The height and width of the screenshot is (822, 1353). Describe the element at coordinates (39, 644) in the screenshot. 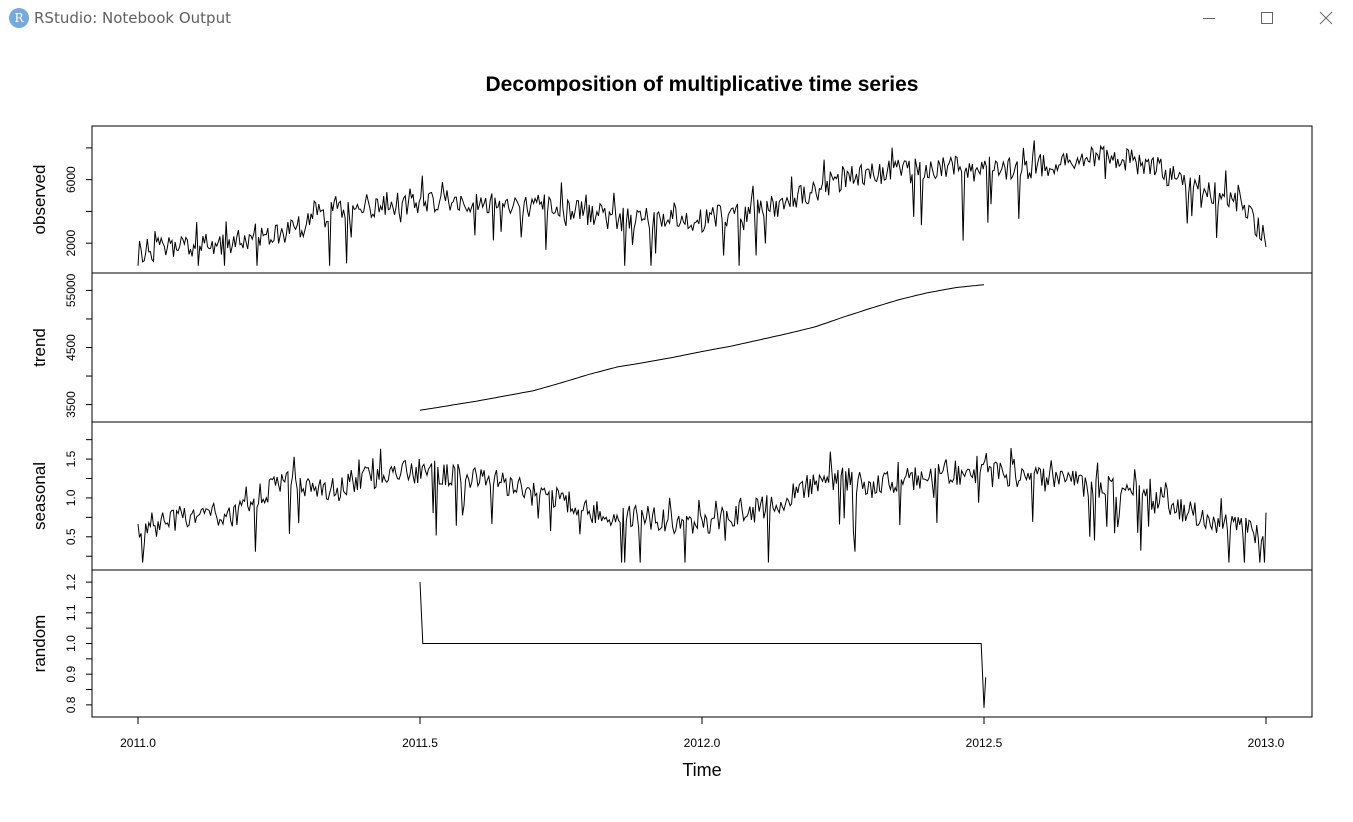

I see `random-ylabel: random` at that location.